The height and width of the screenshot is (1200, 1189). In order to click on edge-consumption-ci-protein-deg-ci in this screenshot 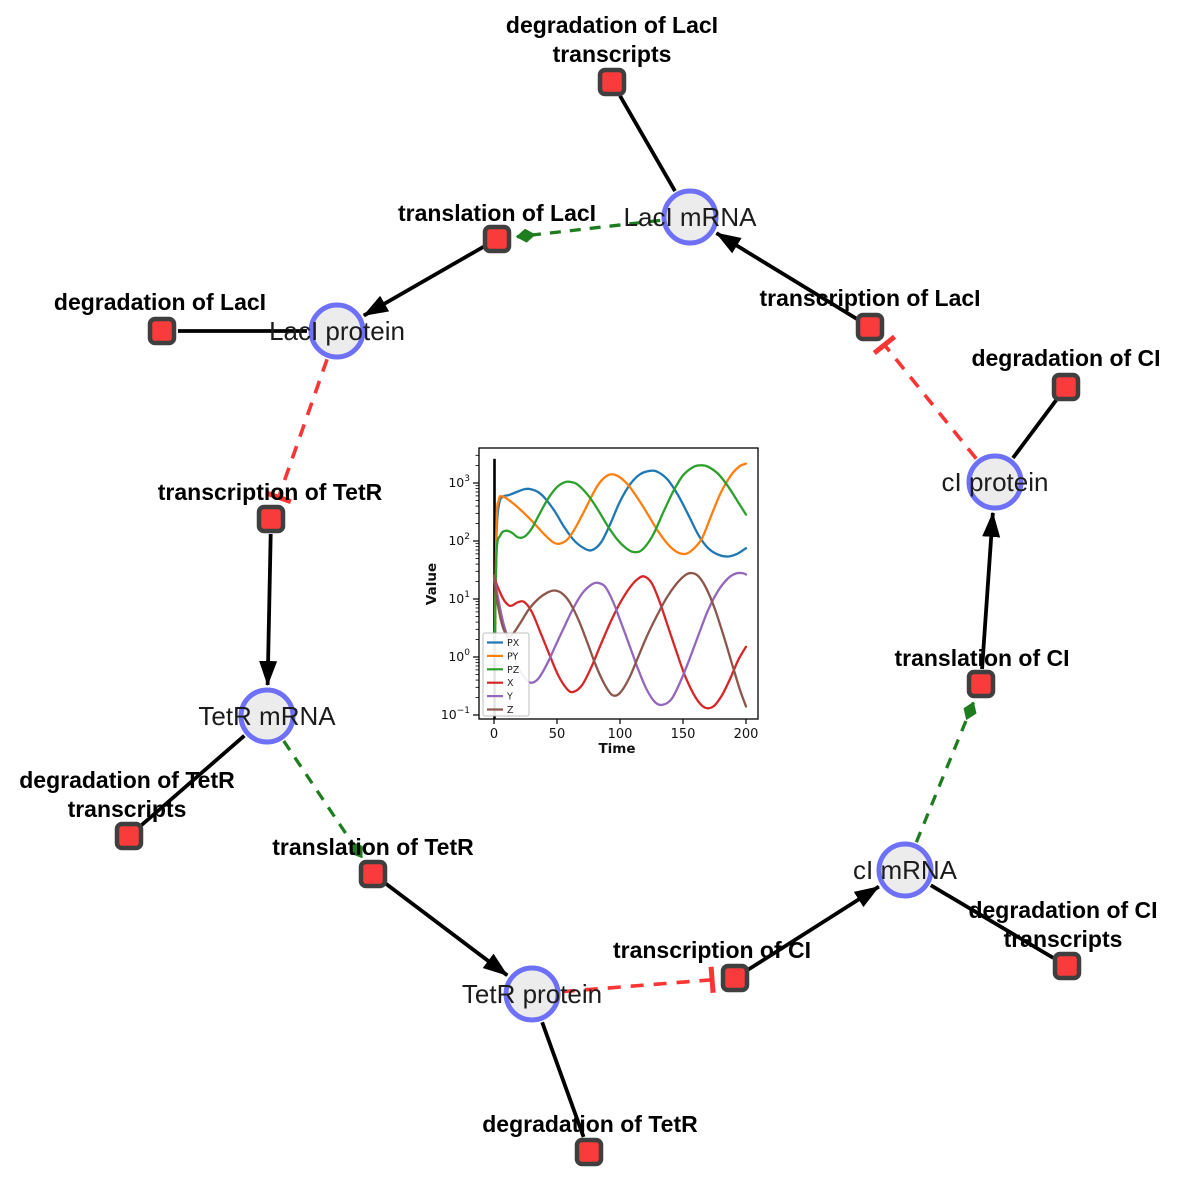, I will do `click(1034, 429)`.